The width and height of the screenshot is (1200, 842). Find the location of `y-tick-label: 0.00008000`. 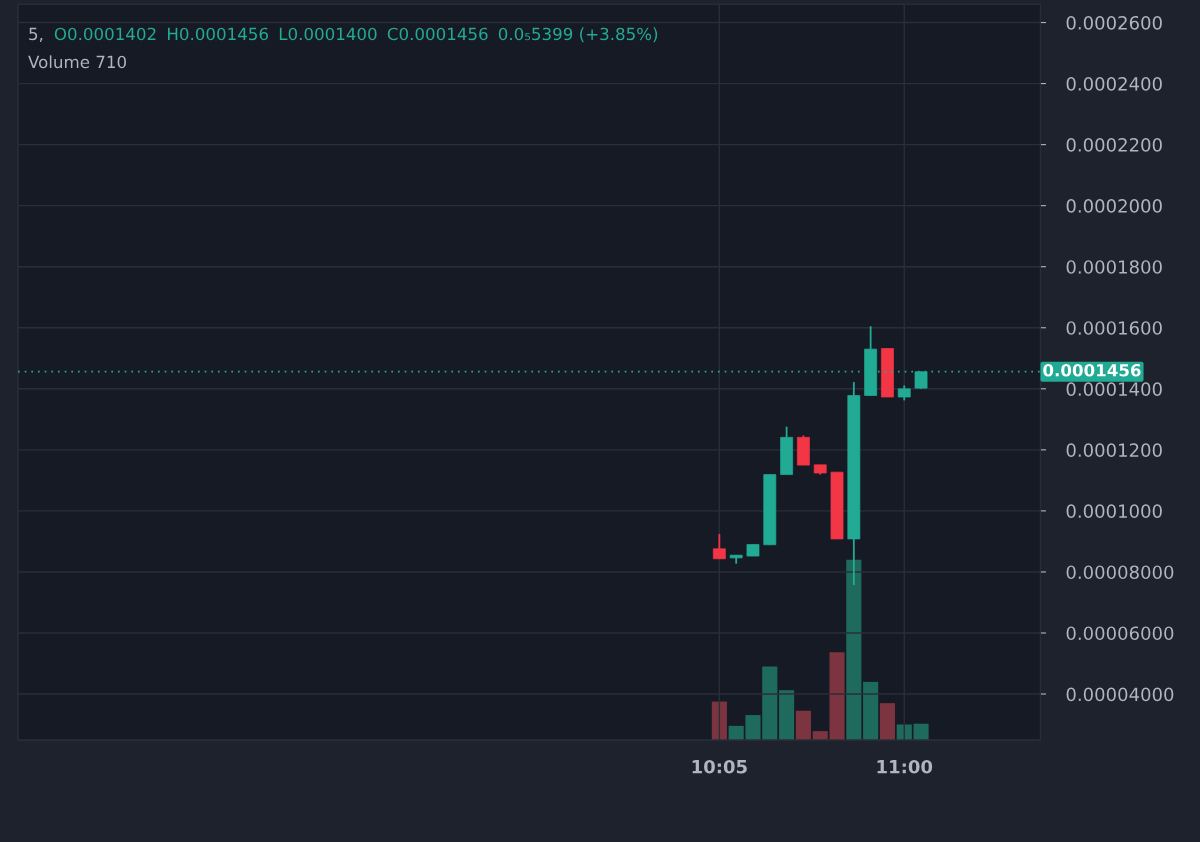

y-tick-label: 0.00008000 is located at coordinates (1120, 572).